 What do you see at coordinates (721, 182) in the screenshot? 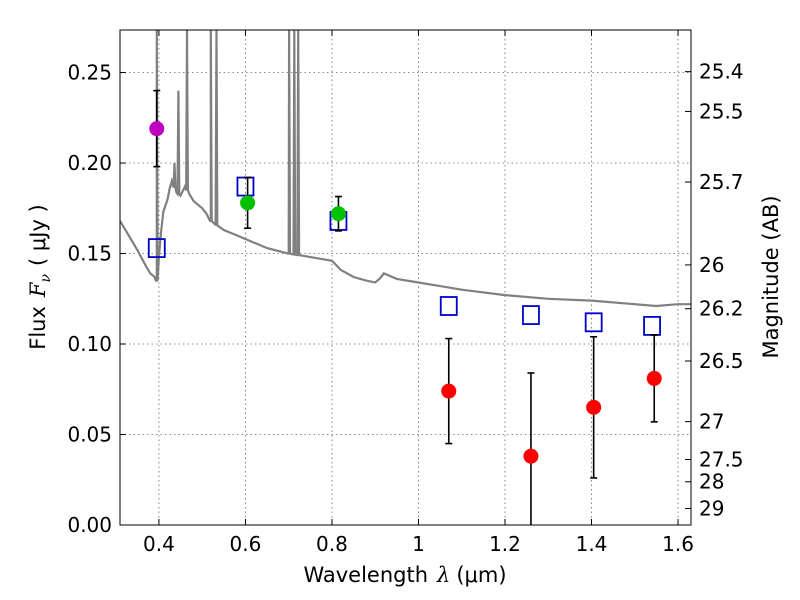
I see `y2-tick-label: 25.7` at bounding box center [721, 182].